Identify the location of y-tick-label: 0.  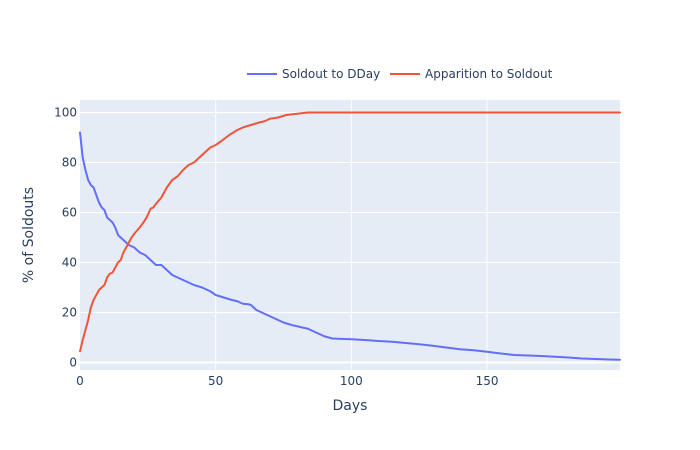
(73, 363).